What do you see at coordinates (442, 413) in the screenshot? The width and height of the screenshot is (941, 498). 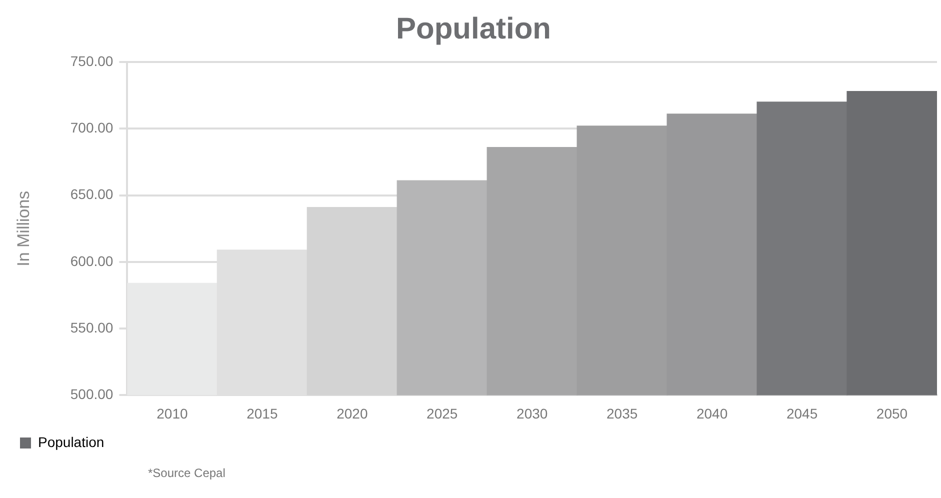 I see `x-tick-label: 2025` at bounding box center [442, 413].